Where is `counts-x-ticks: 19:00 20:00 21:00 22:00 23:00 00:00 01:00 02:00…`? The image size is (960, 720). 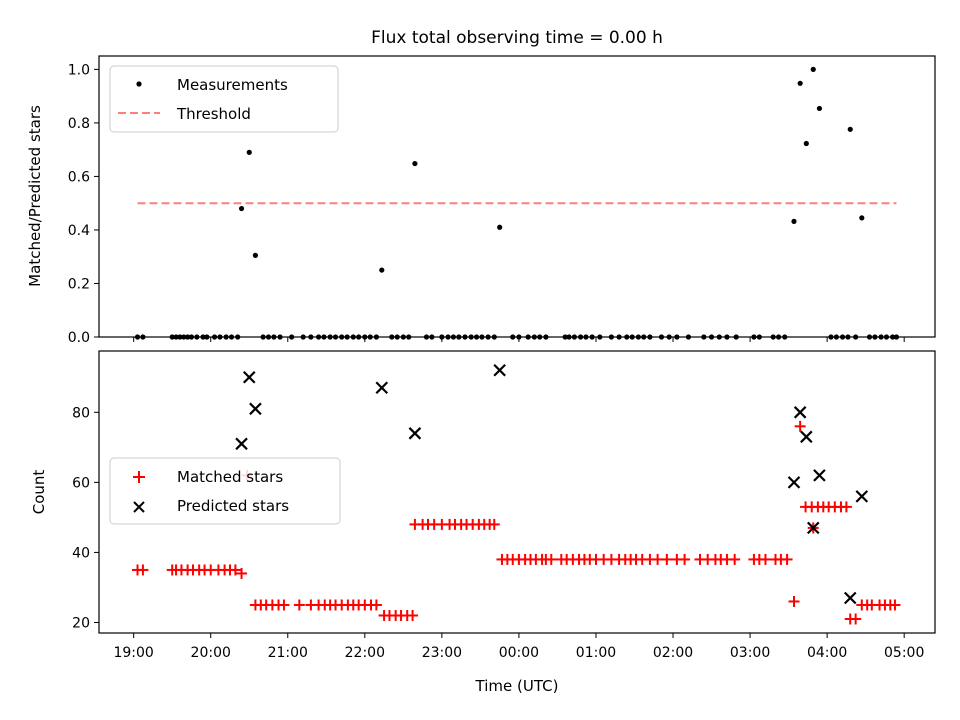
counts-x-ticks: 19:00 20:00 21:00 22:00 23:00 00:00 01:00 02:00… is located at coordinates (518, 647).